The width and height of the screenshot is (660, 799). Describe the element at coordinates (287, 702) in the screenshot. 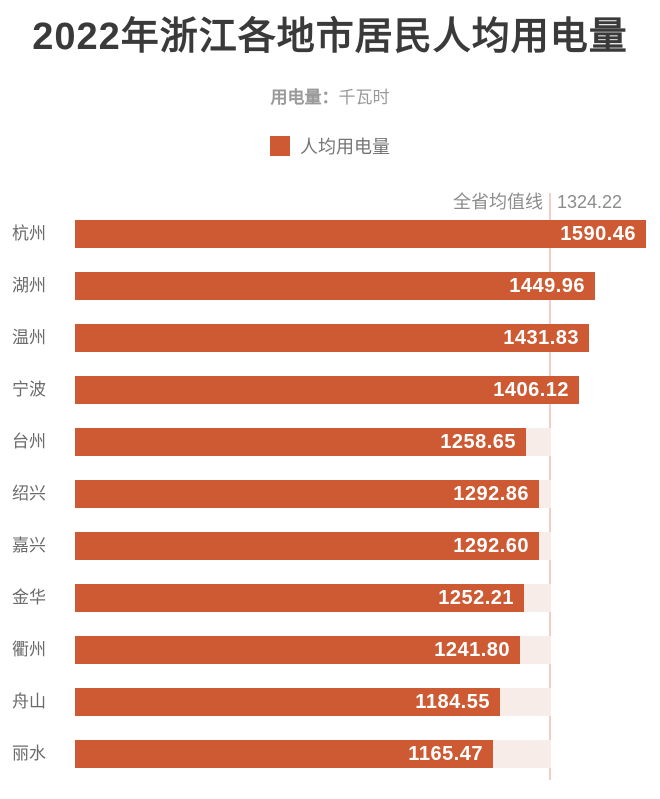

I see `bar: 1184.55` at that location.